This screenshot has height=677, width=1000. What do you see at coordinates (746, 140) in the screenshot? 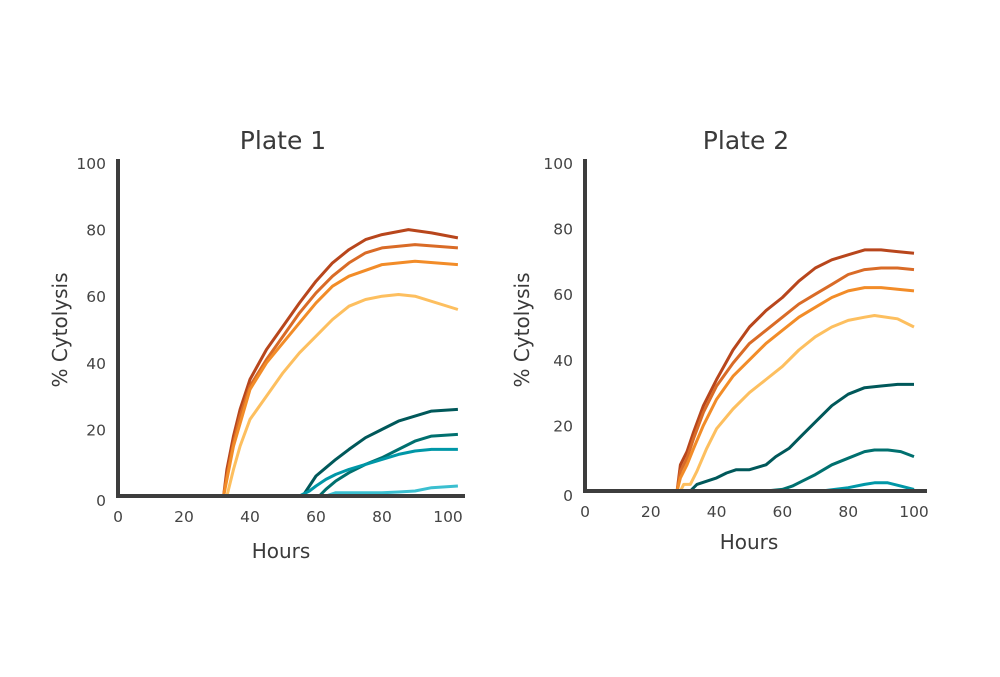
I see `chart-title: Plate 2` at bounding box center [746, 140].